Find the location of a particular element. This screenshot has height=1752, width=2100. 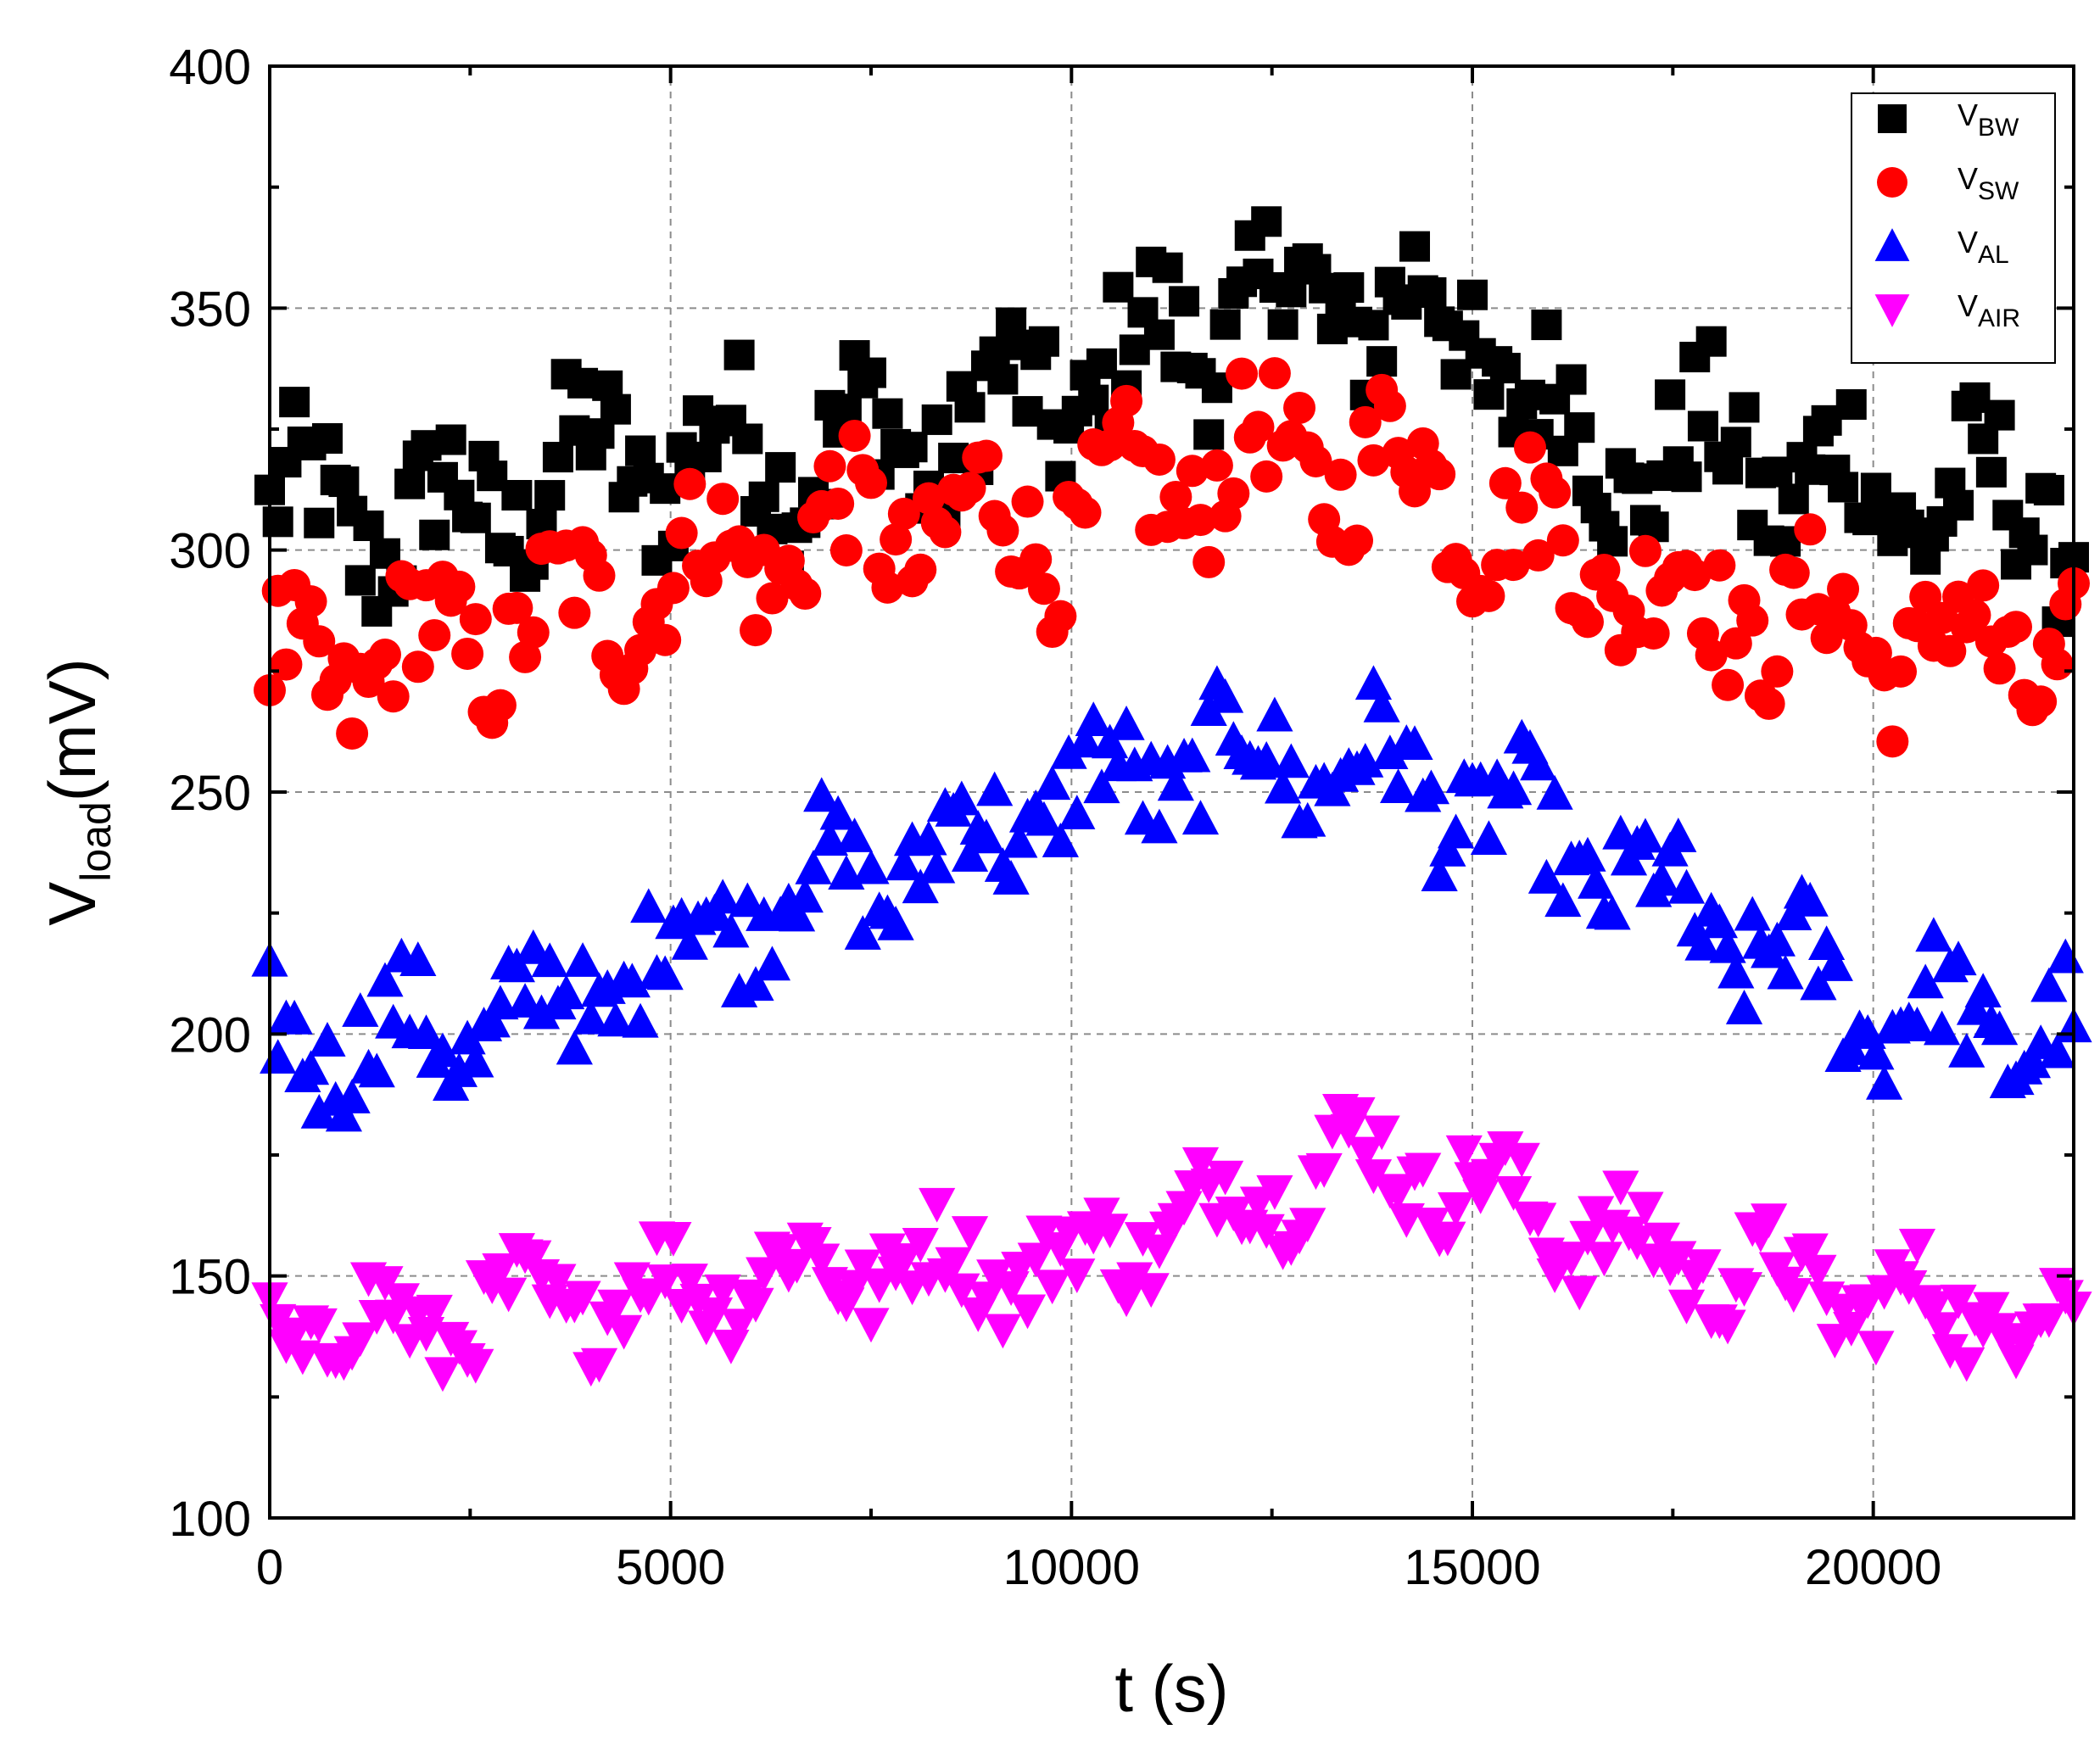

x-axis-title: t (s) is located at coordinates (1171, 1688).